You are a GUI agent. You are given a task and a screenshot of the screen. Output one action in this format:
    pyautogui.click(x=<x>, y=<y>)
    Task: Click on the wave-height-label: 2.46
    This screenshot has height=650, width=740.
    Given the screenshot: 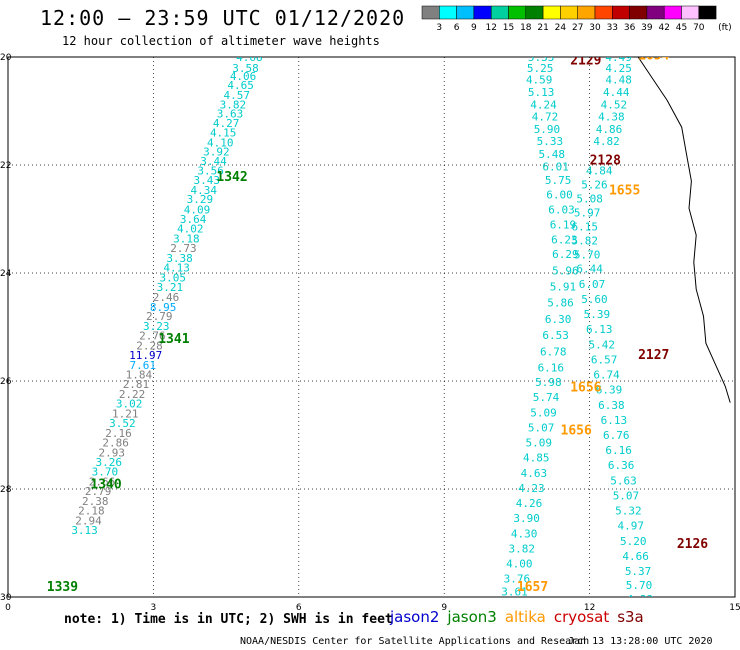 What is the action you would take?
    pyautogui.click(x=166, y=297)
    